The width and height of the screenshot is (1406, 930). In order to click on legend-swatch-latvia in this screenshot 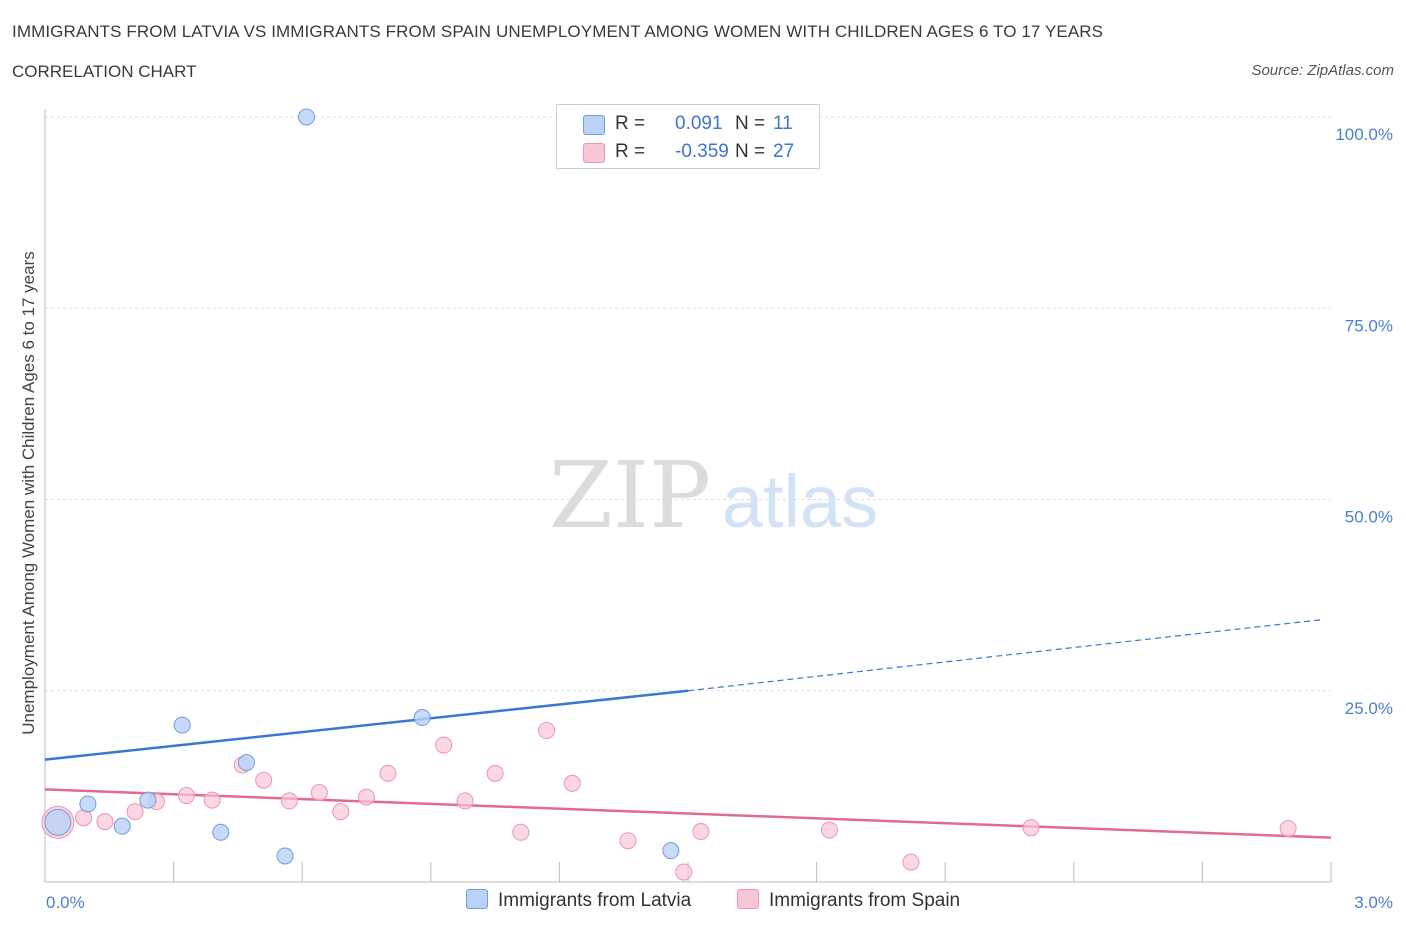, I will do `click(594, 125)`.